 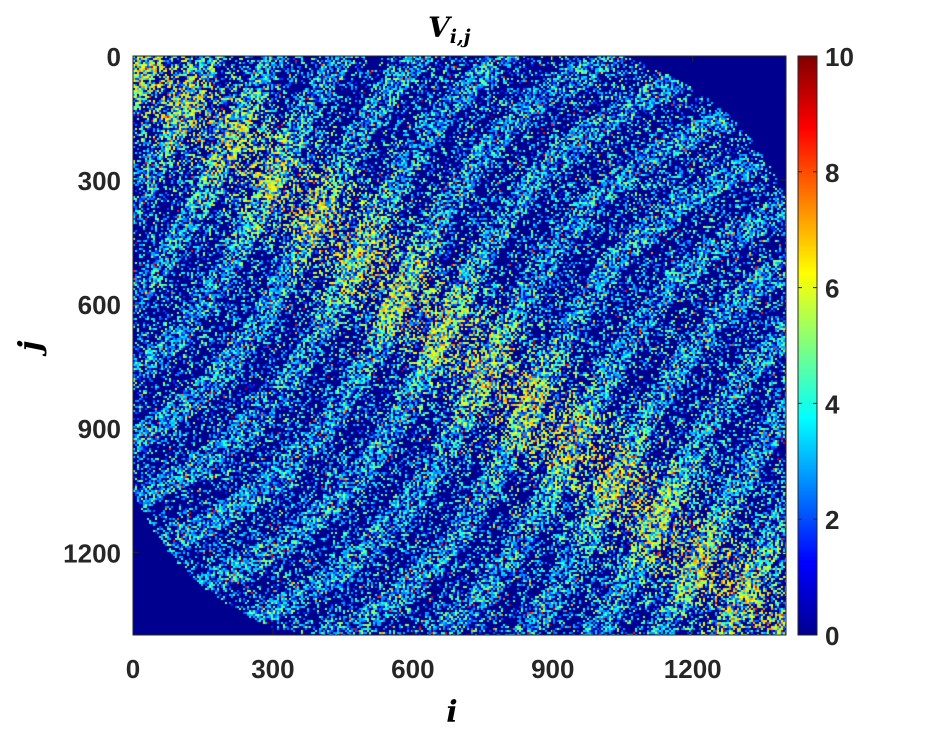 What do you see at coordinates (412, 669) in the screenshot?
I see `x-tick-label: 600` at bounding box center [412, 669].